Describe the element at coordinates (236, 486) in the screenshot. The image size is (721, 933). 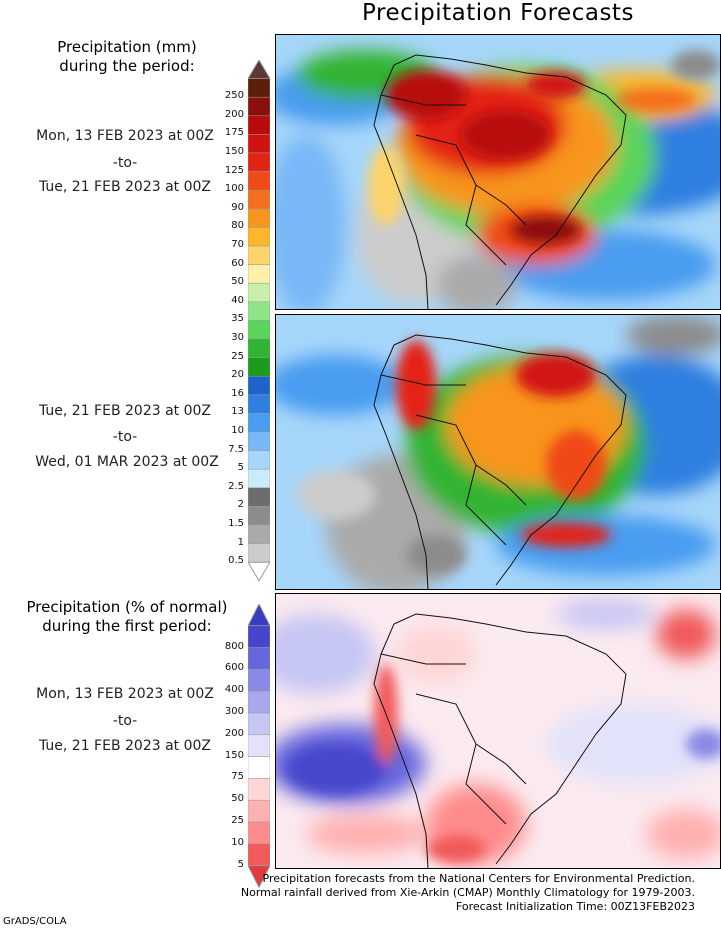
I see `mm-colorbar-label: 2.5` at that location.